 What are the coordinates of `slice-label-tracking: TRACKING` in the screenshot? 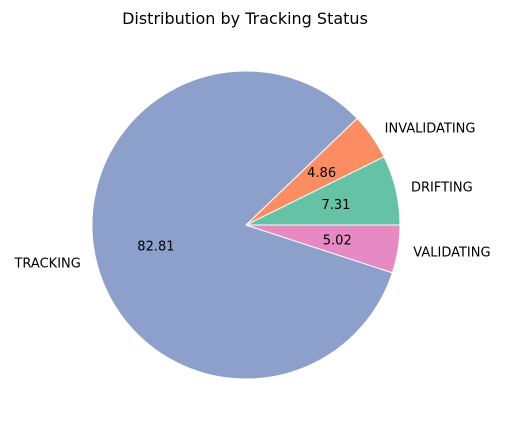 It's located at (46, 264).